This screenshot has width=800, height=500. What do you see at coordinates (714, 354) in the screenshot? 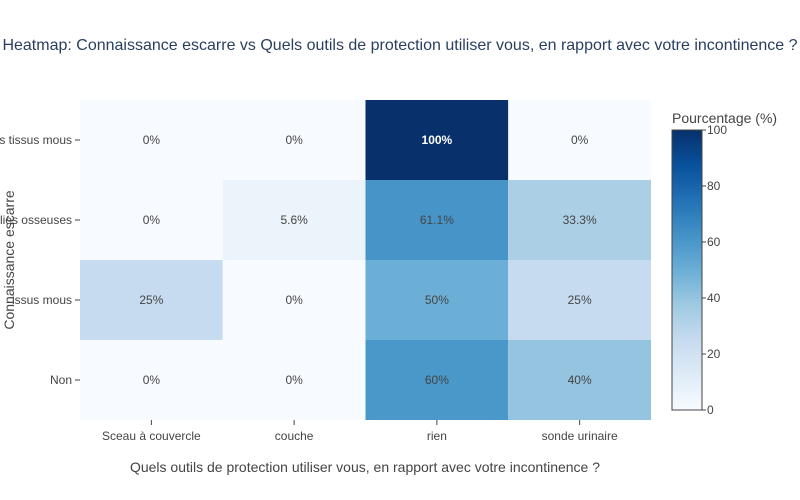
I see `colorbar-tick-label: 20` at bounding box center [714, 354].